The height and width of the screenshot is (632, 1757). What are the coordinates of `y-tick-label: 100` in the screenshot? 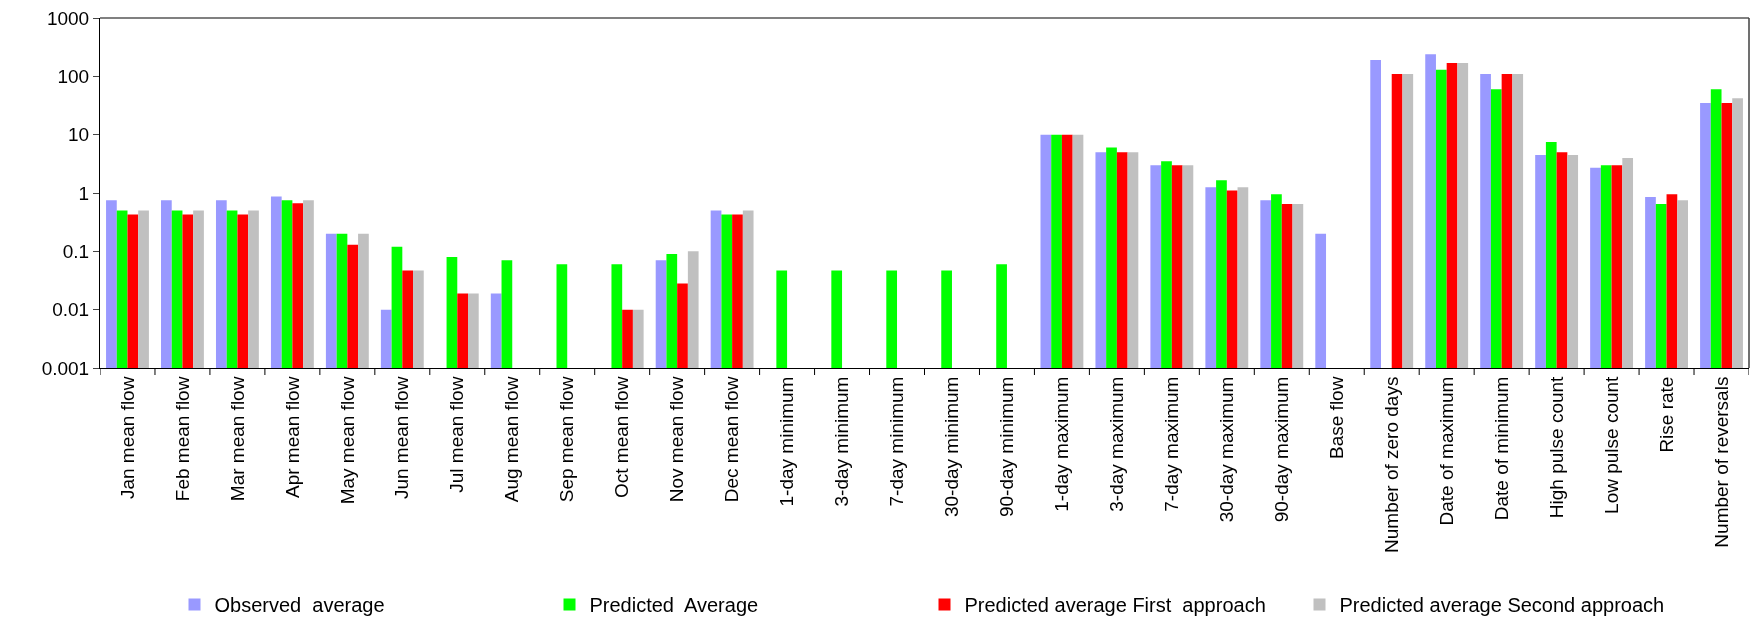 It's located at (73, 76).